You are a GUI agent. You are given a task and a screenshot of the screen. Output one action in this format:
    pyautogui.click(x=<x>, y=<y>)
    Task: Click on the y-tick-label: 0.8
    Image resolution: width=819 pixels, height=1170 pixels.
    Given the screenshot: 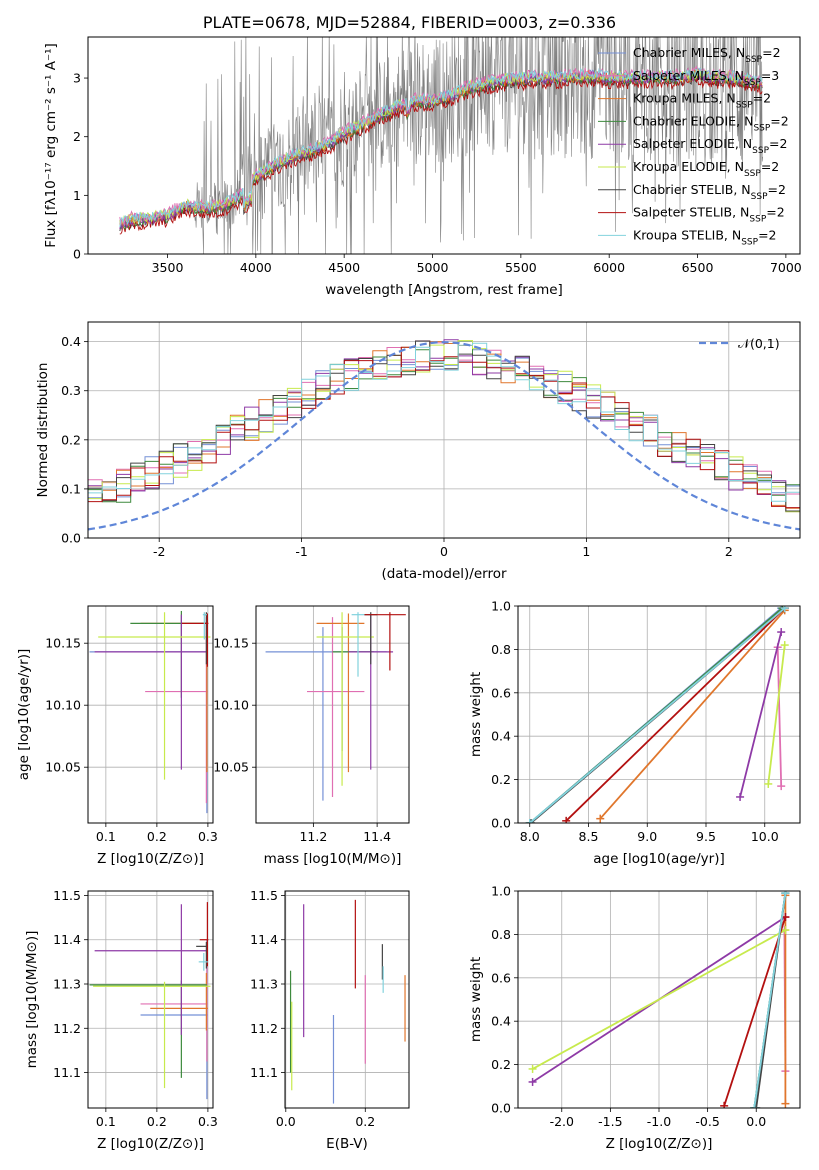 What is the action you would take?
    pyautogui.click(x=501, y=934)
    